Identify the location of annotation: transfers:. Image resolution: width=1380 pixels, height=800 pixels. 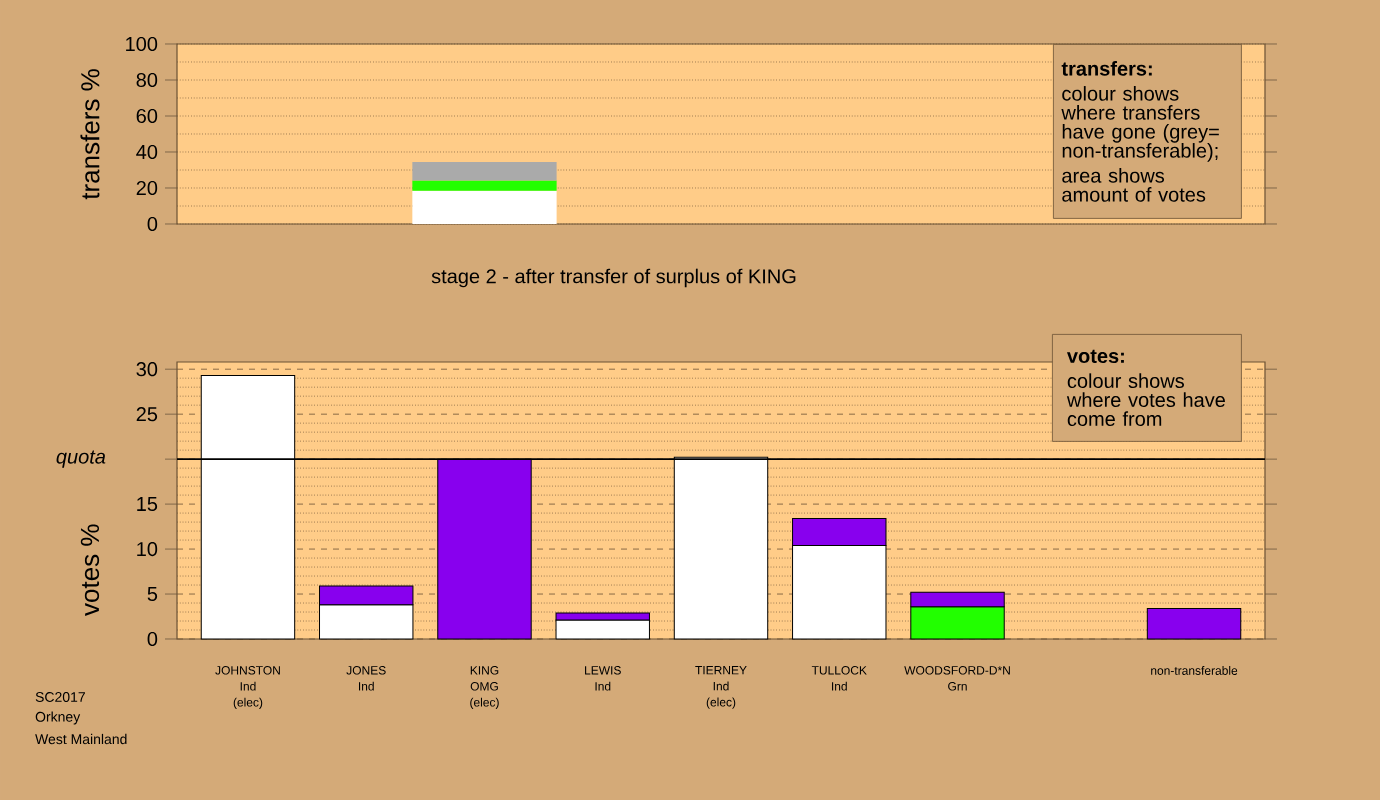
(1106, 68).